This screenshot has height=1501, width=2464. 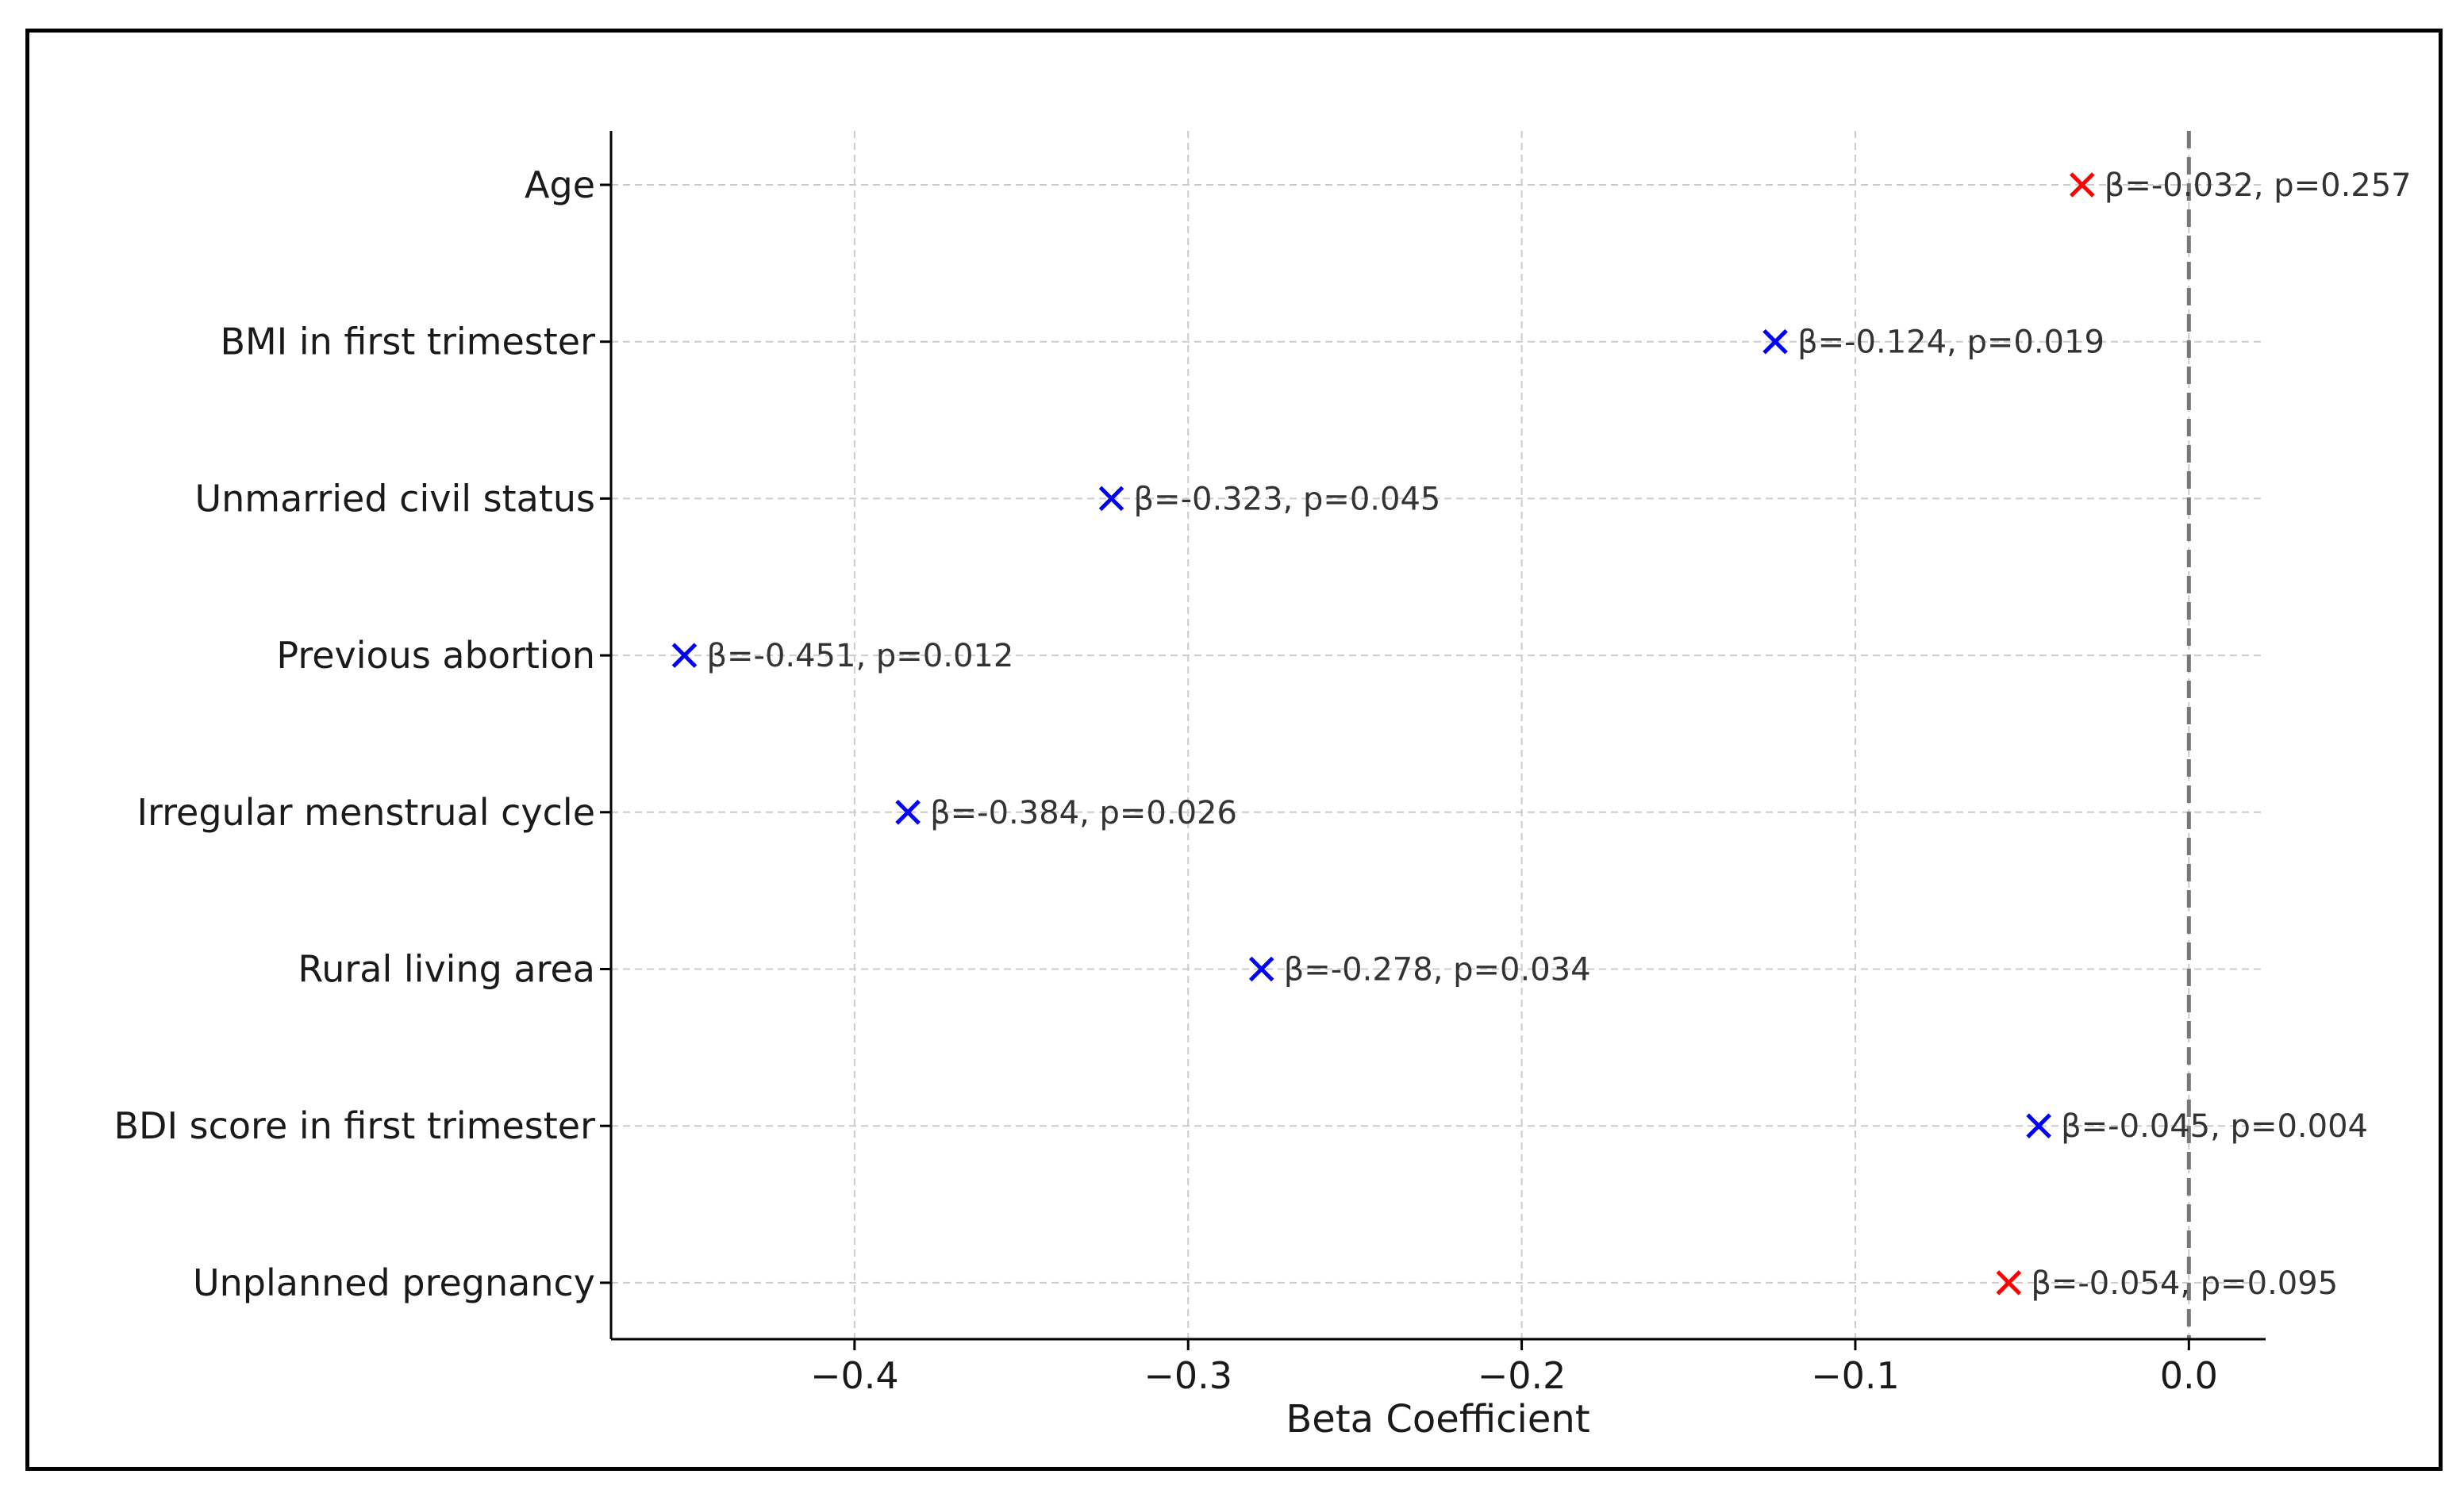 I want to click on data-point-annotation: β=-0.323, p=0.045, so click(x=1288, y=499).